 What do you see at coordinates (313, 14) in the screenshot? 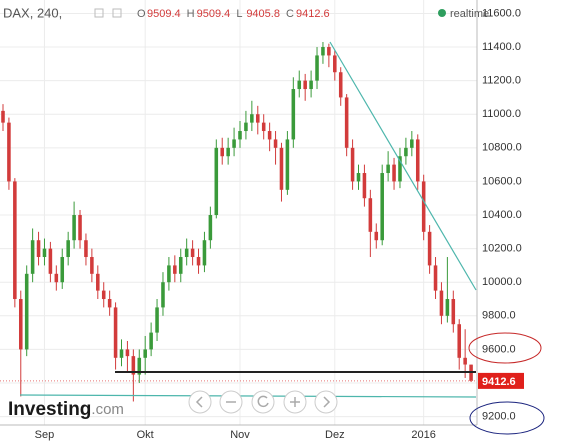
I see `ohlc-value: 9412.6` at bounding box center [313, 14].